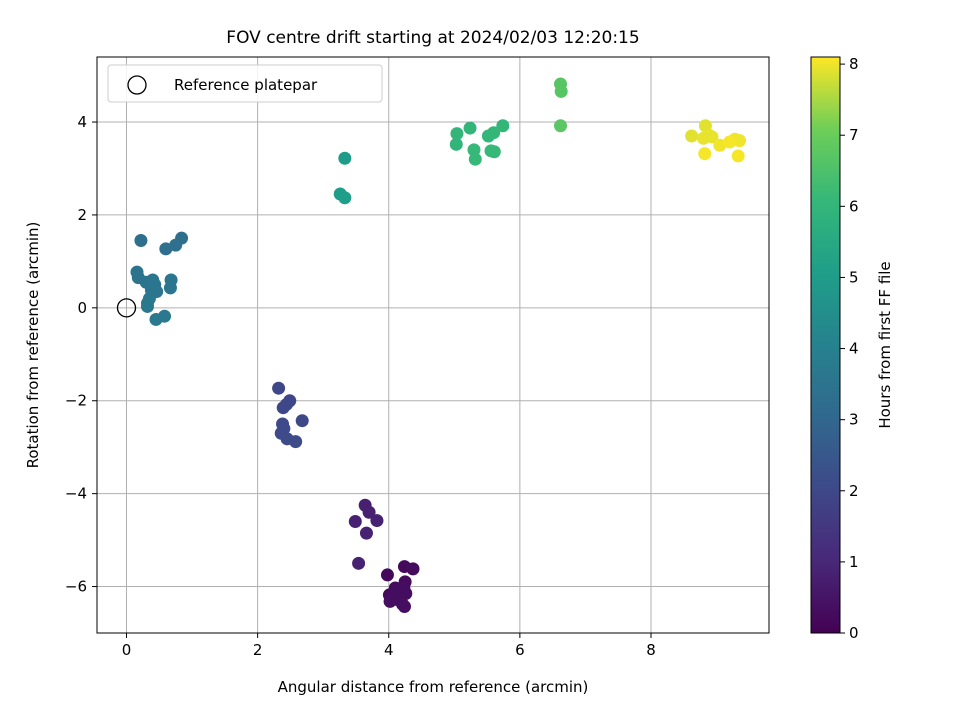 The image size is (960, 720). I want to click on legend-marker, so click(137, 85).